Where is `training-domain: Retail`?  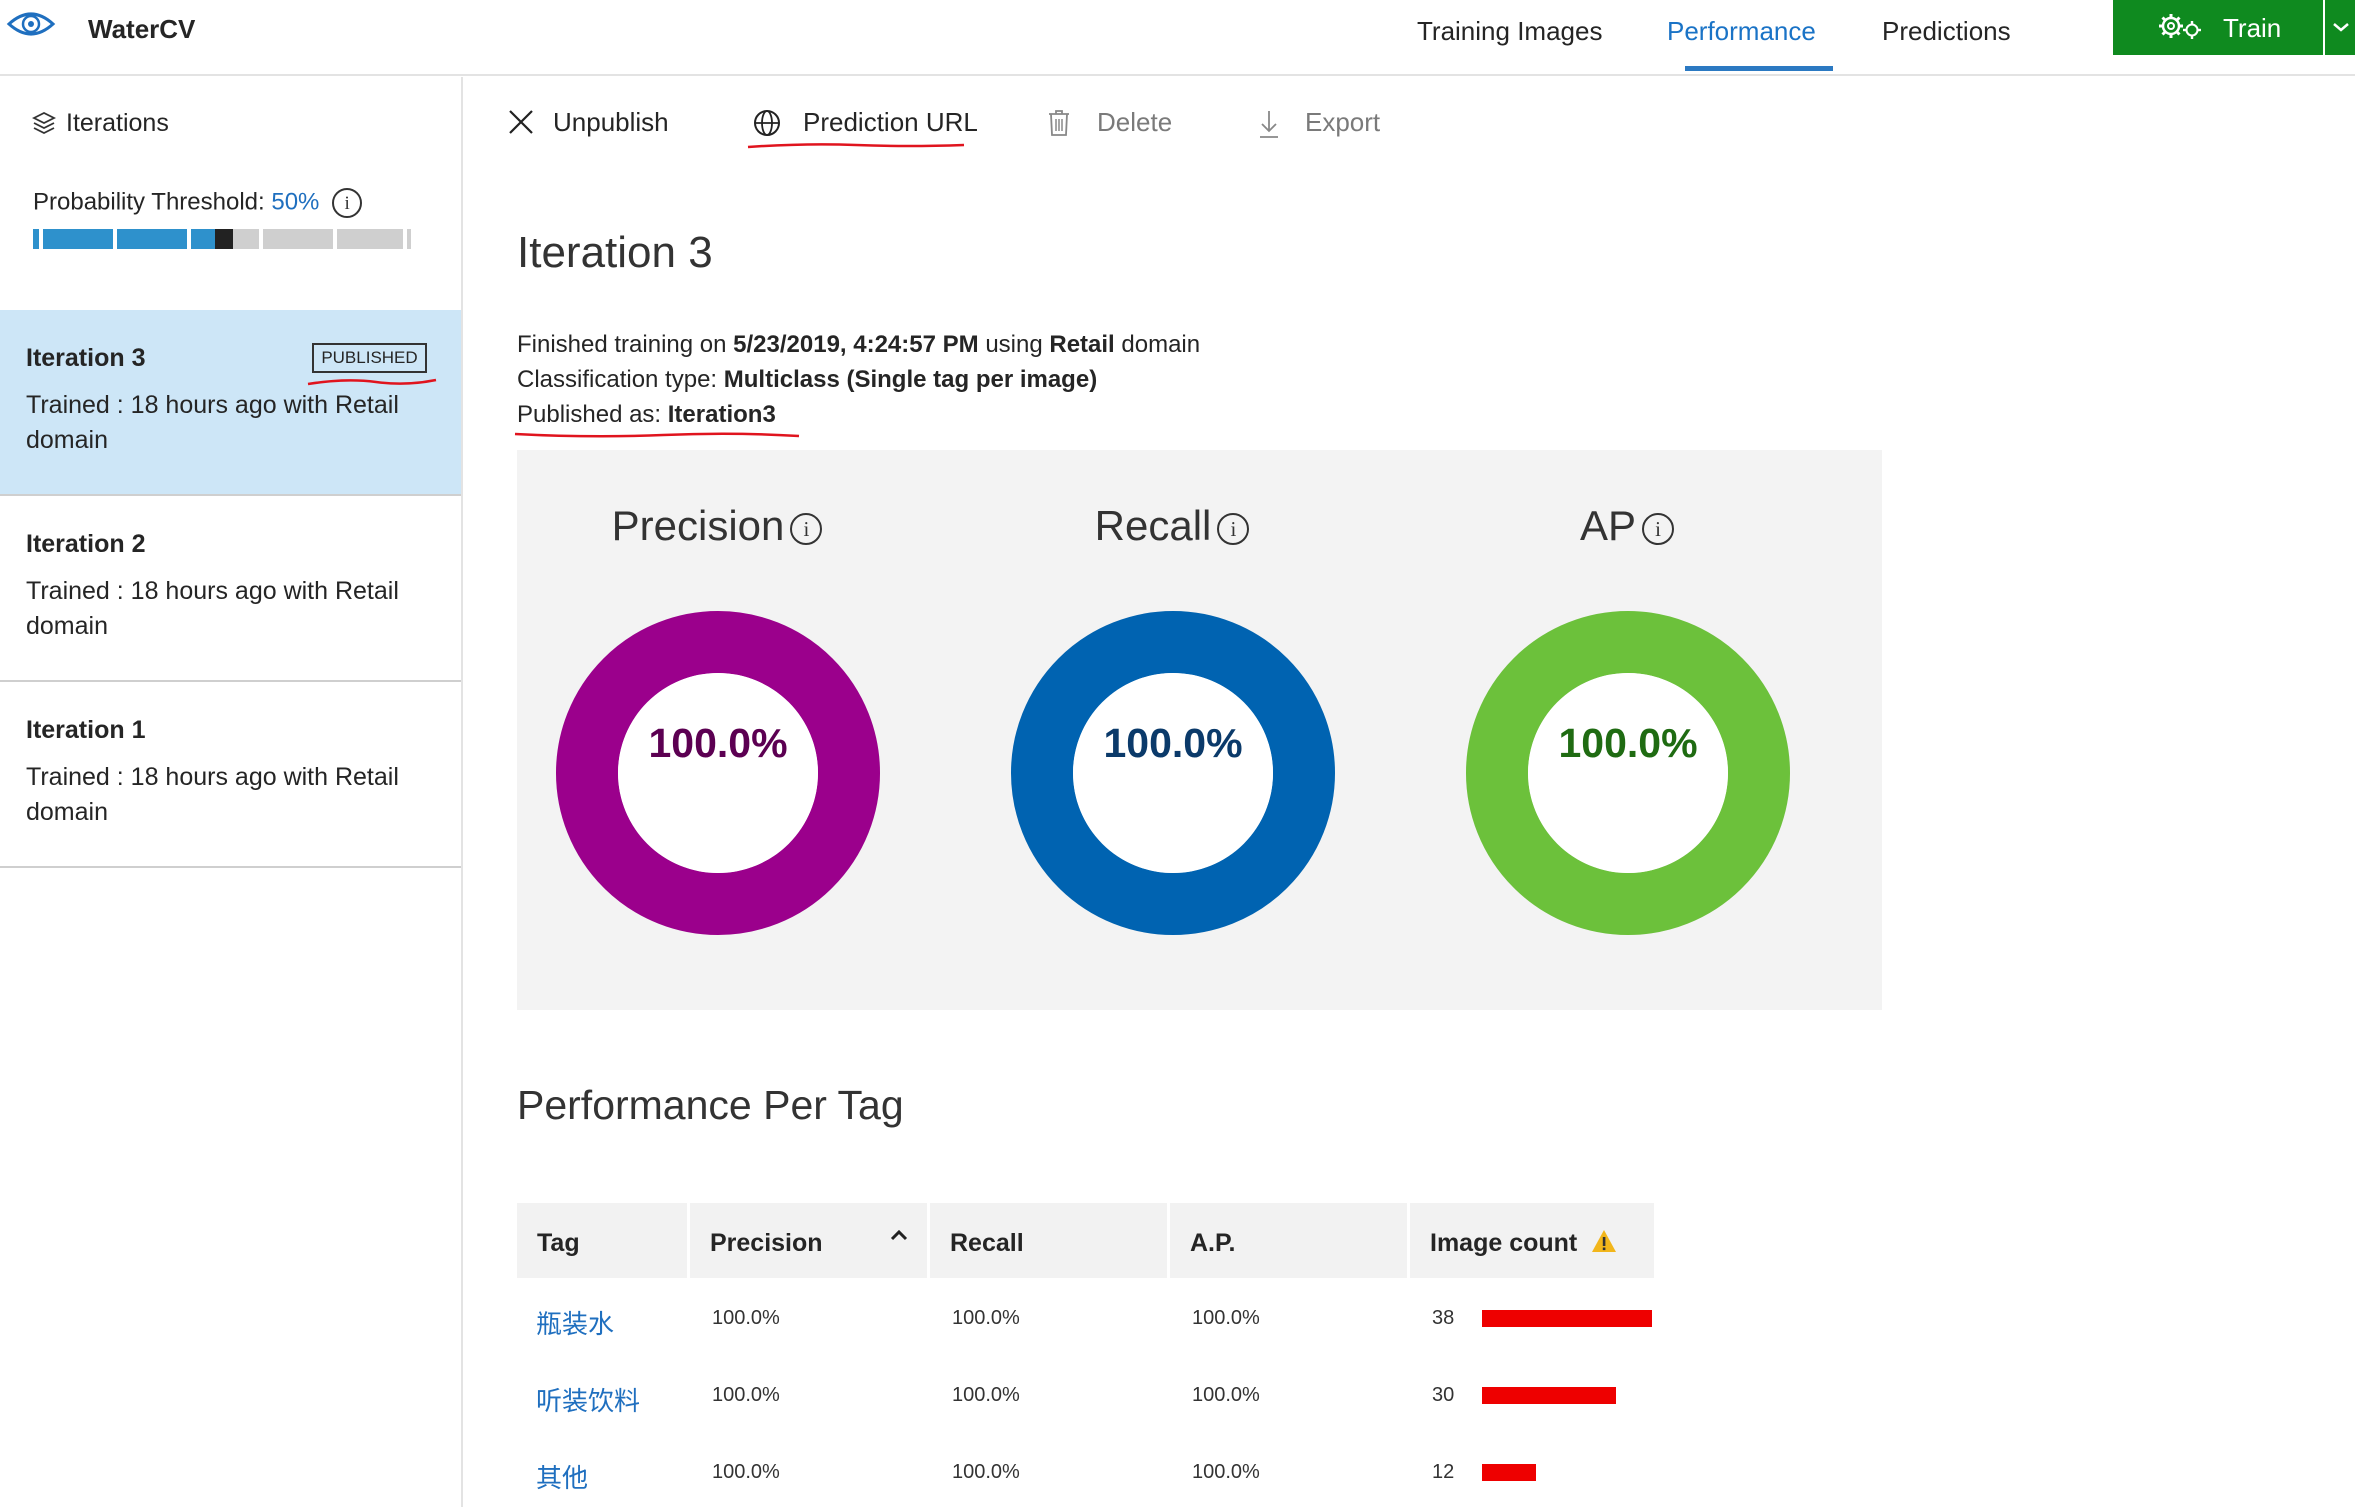 training-domain: Retail is located at coordinates (1082, 344).